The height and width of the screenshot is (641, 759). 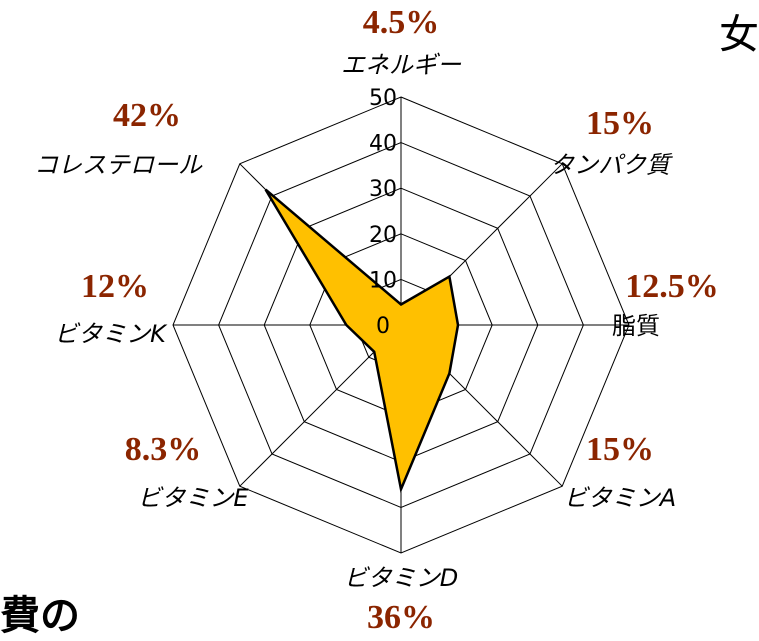 What do you see at coordinates (383, 326) in the screenshot?
I see `tick-label-0: 0` at bounding box center [383, 326].